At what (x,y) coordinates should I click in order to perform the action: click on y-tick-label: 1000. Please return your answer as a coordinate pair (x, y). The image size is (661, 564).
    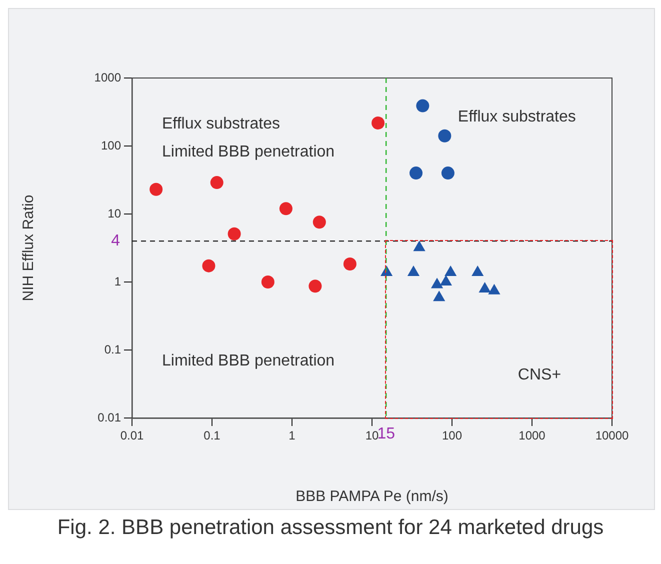
    Looking at the image, I should click on (108, 77).